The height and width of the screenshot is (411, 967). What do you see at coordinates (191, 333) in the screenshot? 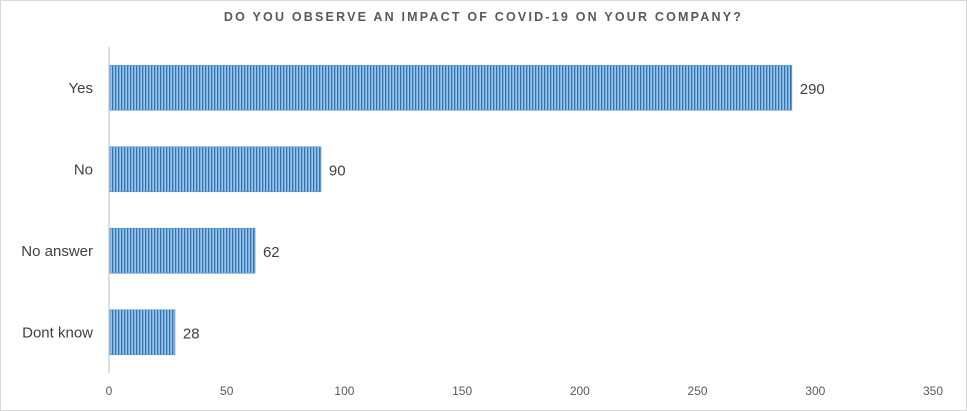
I see `data-label: 28` at bounding box center [191, 333].